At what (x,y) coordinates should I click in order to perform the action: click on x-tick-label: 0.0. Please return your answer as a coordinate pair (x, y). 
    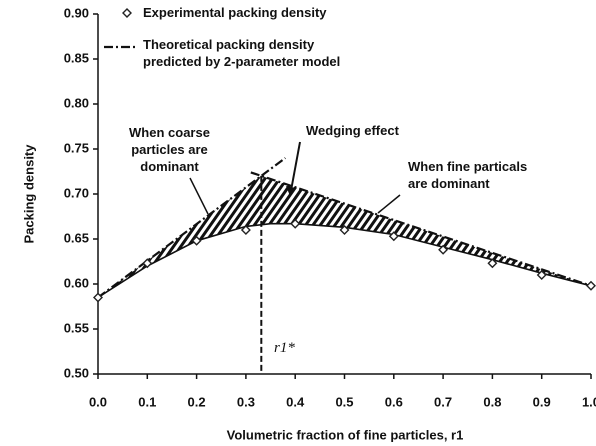
    Looking at the image, I should click on (98, 401).